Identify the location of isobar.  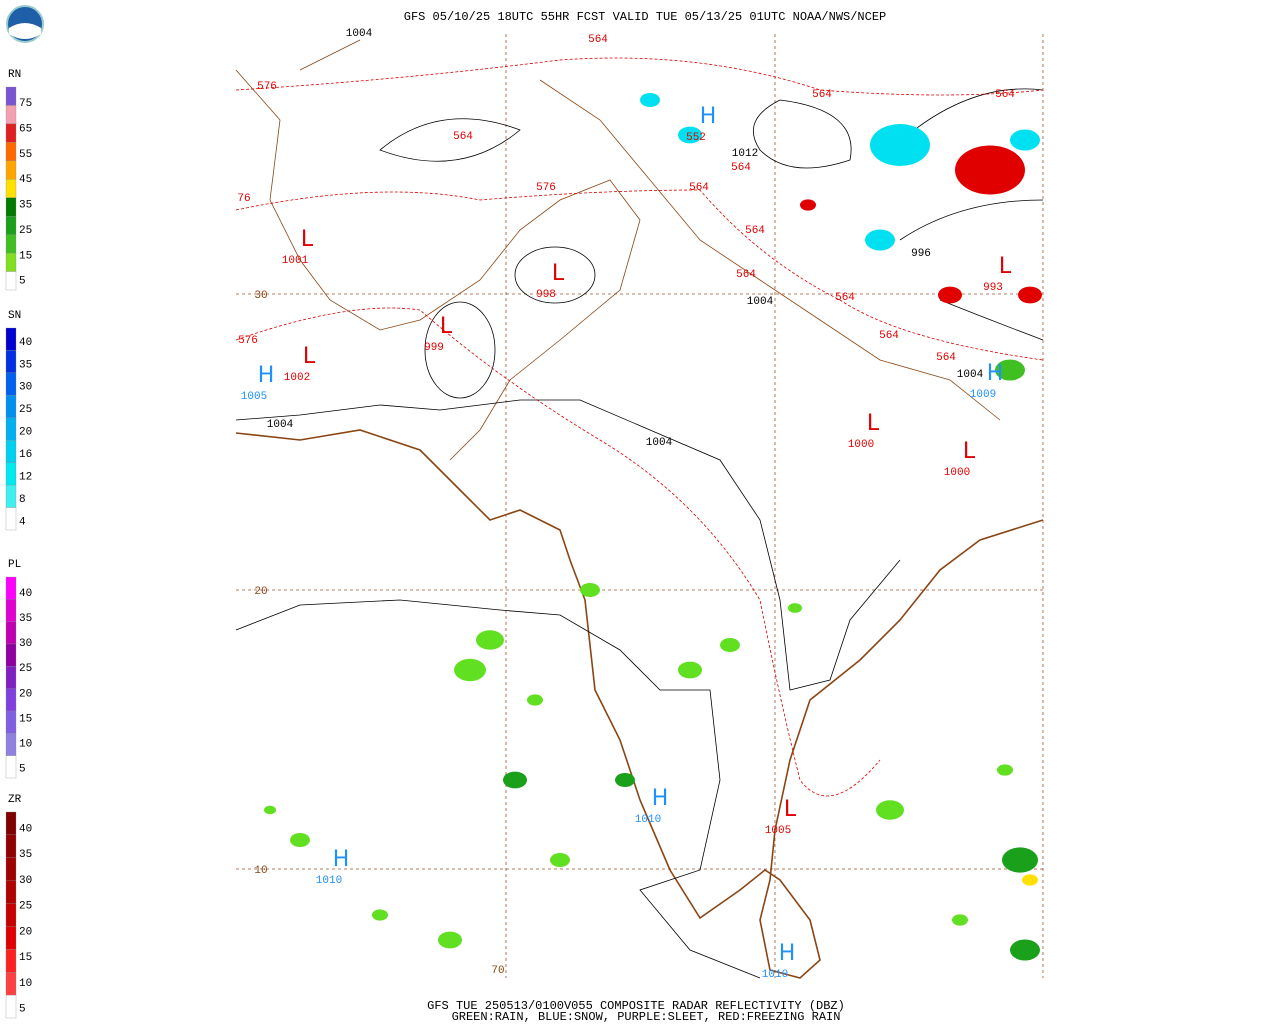
(555, 275).